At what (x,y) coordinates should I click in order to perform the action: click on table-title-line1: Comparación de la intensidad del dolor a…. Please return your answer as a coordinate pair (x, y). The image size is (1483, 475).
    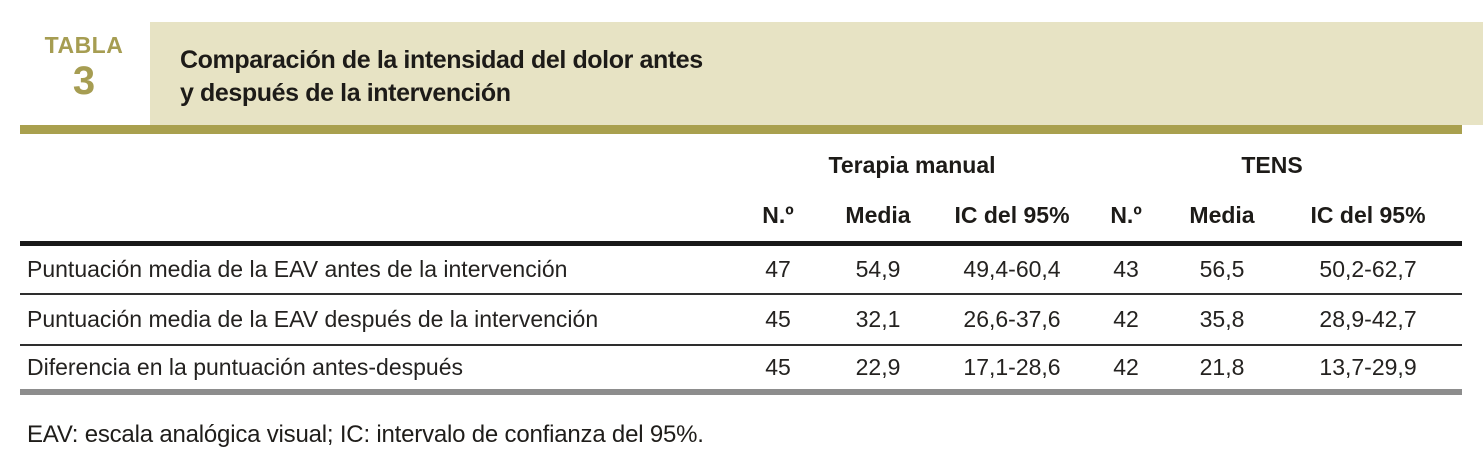
    Looking at the image, I should click on (441, 60).